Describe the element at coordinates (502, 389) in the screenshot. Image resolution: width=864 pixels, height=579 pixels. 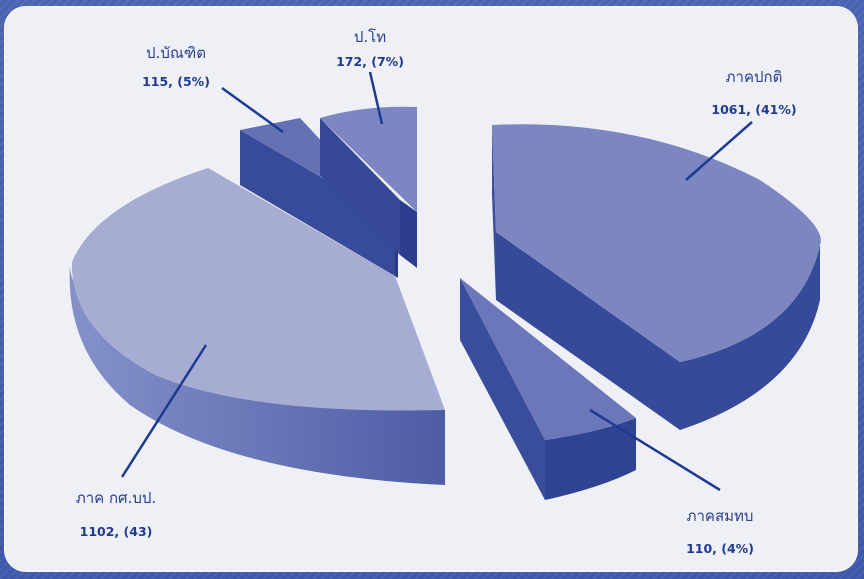
I see `slice-samtob-side-left` at that location.